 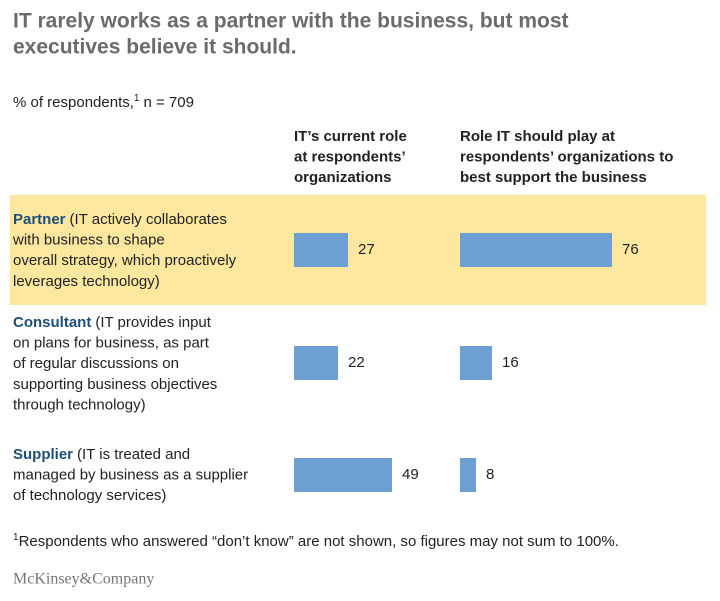 I want to click on subtitle: % of respondents,1 n = 709, so click(x=103, y=102).